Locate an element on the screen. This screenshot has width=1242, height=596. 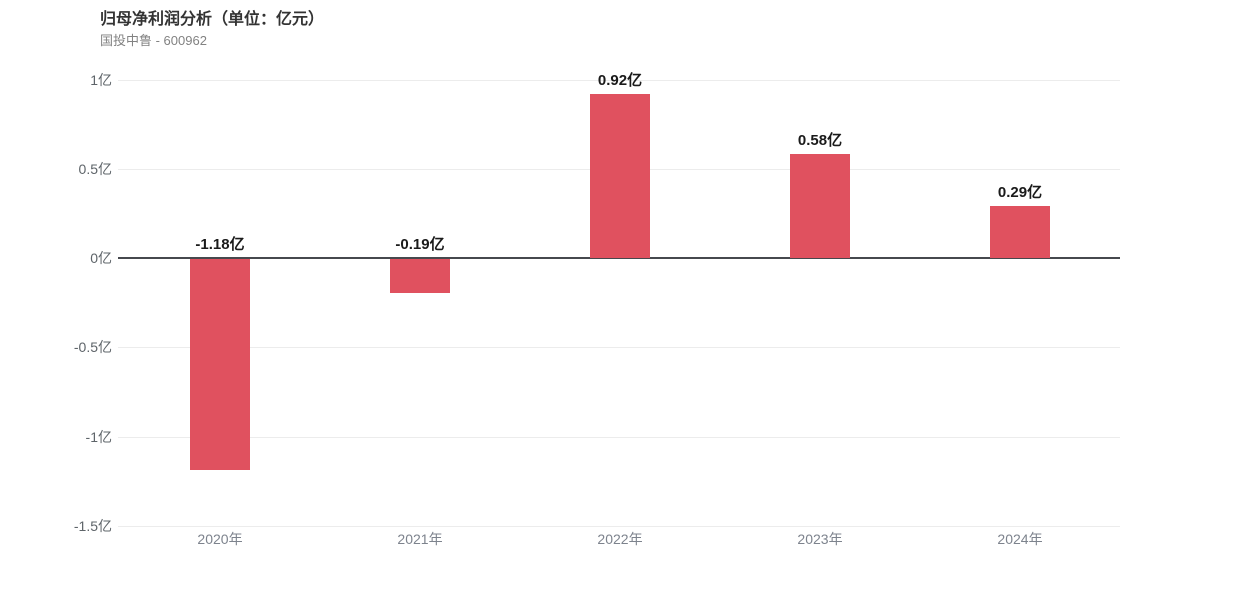
y-axis-tick-label: -1亿 is located at coordinates (98, 436).